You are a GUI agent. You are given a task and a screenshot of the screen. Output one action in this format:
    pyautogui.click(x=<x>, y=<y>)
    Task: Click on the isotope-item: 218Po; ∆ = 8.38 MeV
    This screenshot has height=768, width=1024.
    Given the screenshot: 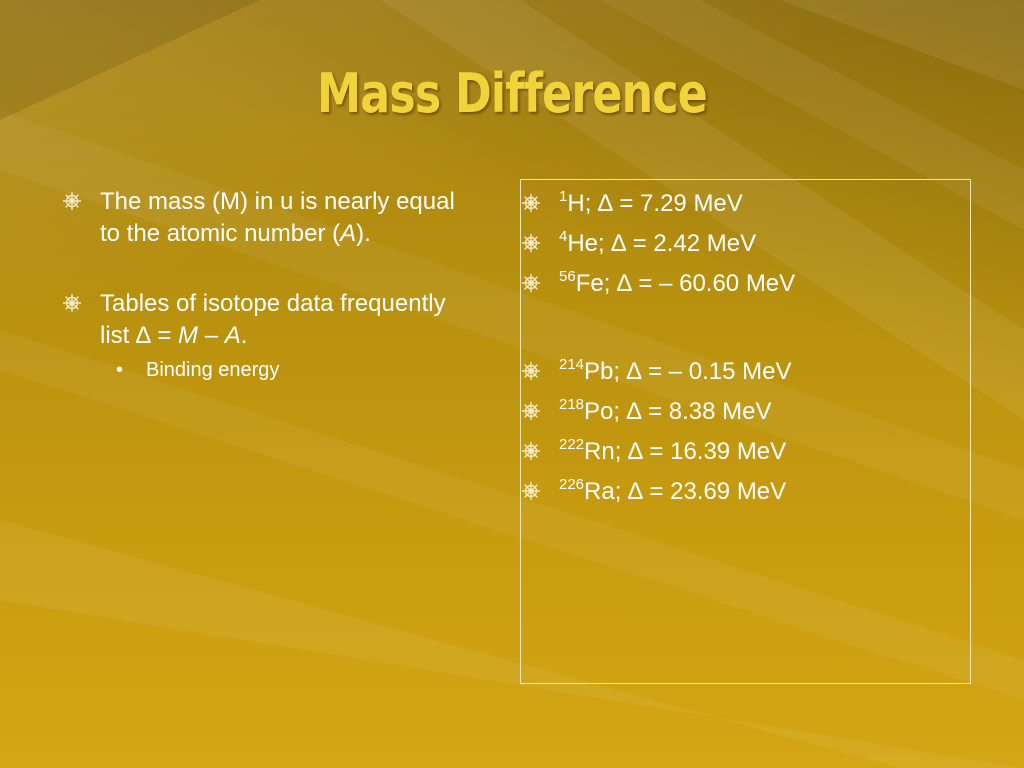 What is the action you would take?
    pyautogui.click(x=745, y=412)
    